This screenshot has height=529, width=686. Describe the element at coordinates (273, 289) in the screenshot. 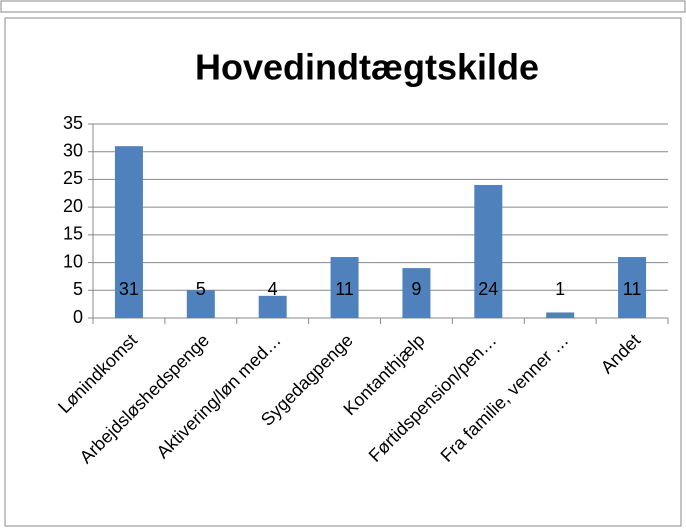

I see `data-label: 4` at that location.